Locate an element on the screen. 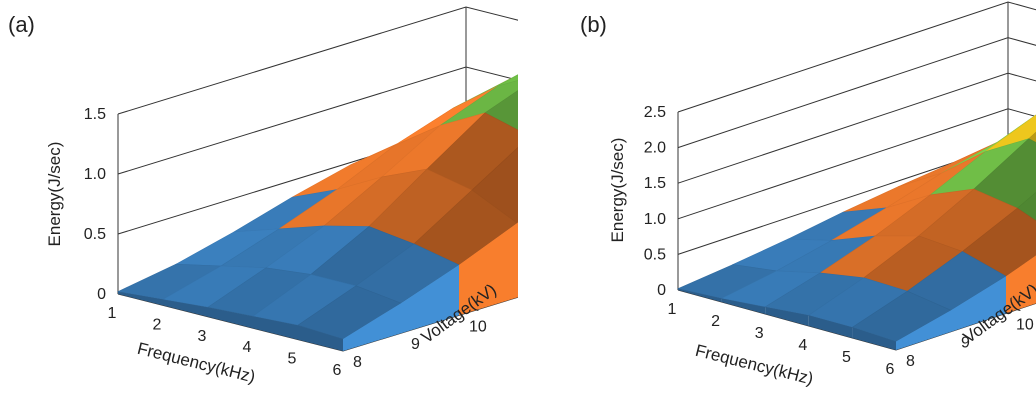 This screenshot has width=1036, height=396. z-tick-label: 2.5 is located at coordinates (655, 112).